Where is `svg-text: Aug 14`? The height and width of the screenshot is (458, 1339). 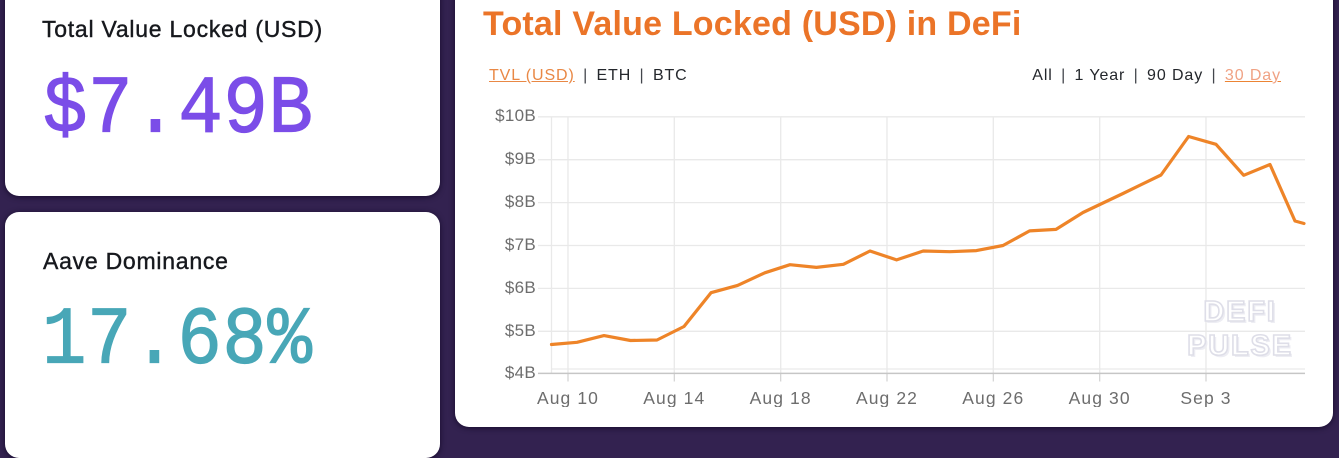 svg-text: Aug 14 is located at coordinates (674, 397).